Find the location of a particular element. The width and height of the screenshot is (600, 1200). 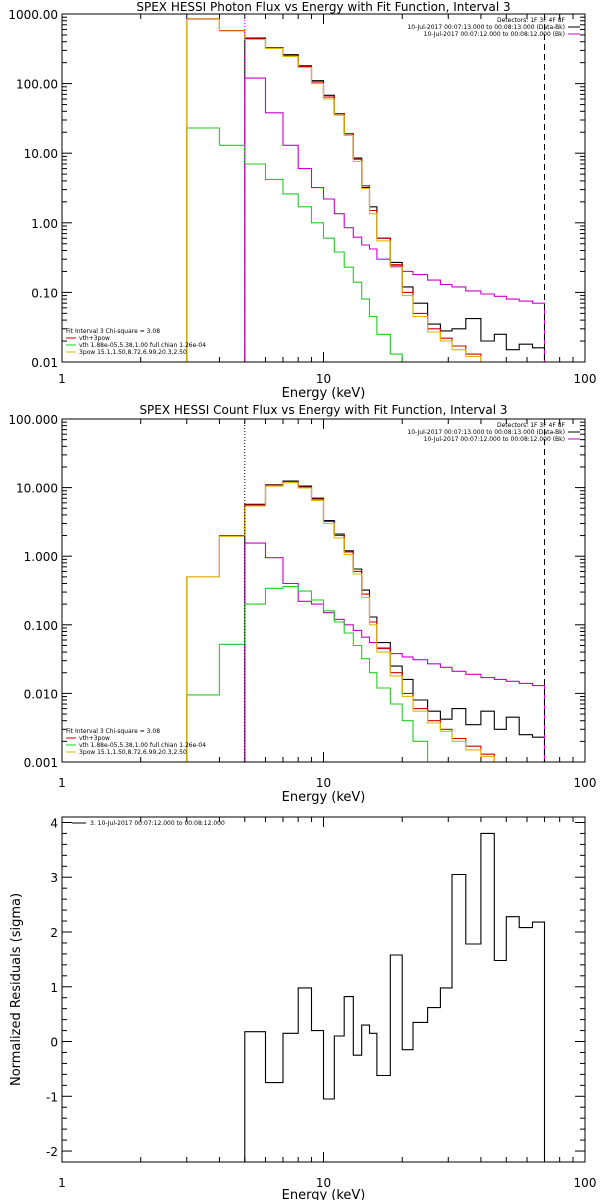

y-tick-label: 0.01 is located at coordinates (44, 363).